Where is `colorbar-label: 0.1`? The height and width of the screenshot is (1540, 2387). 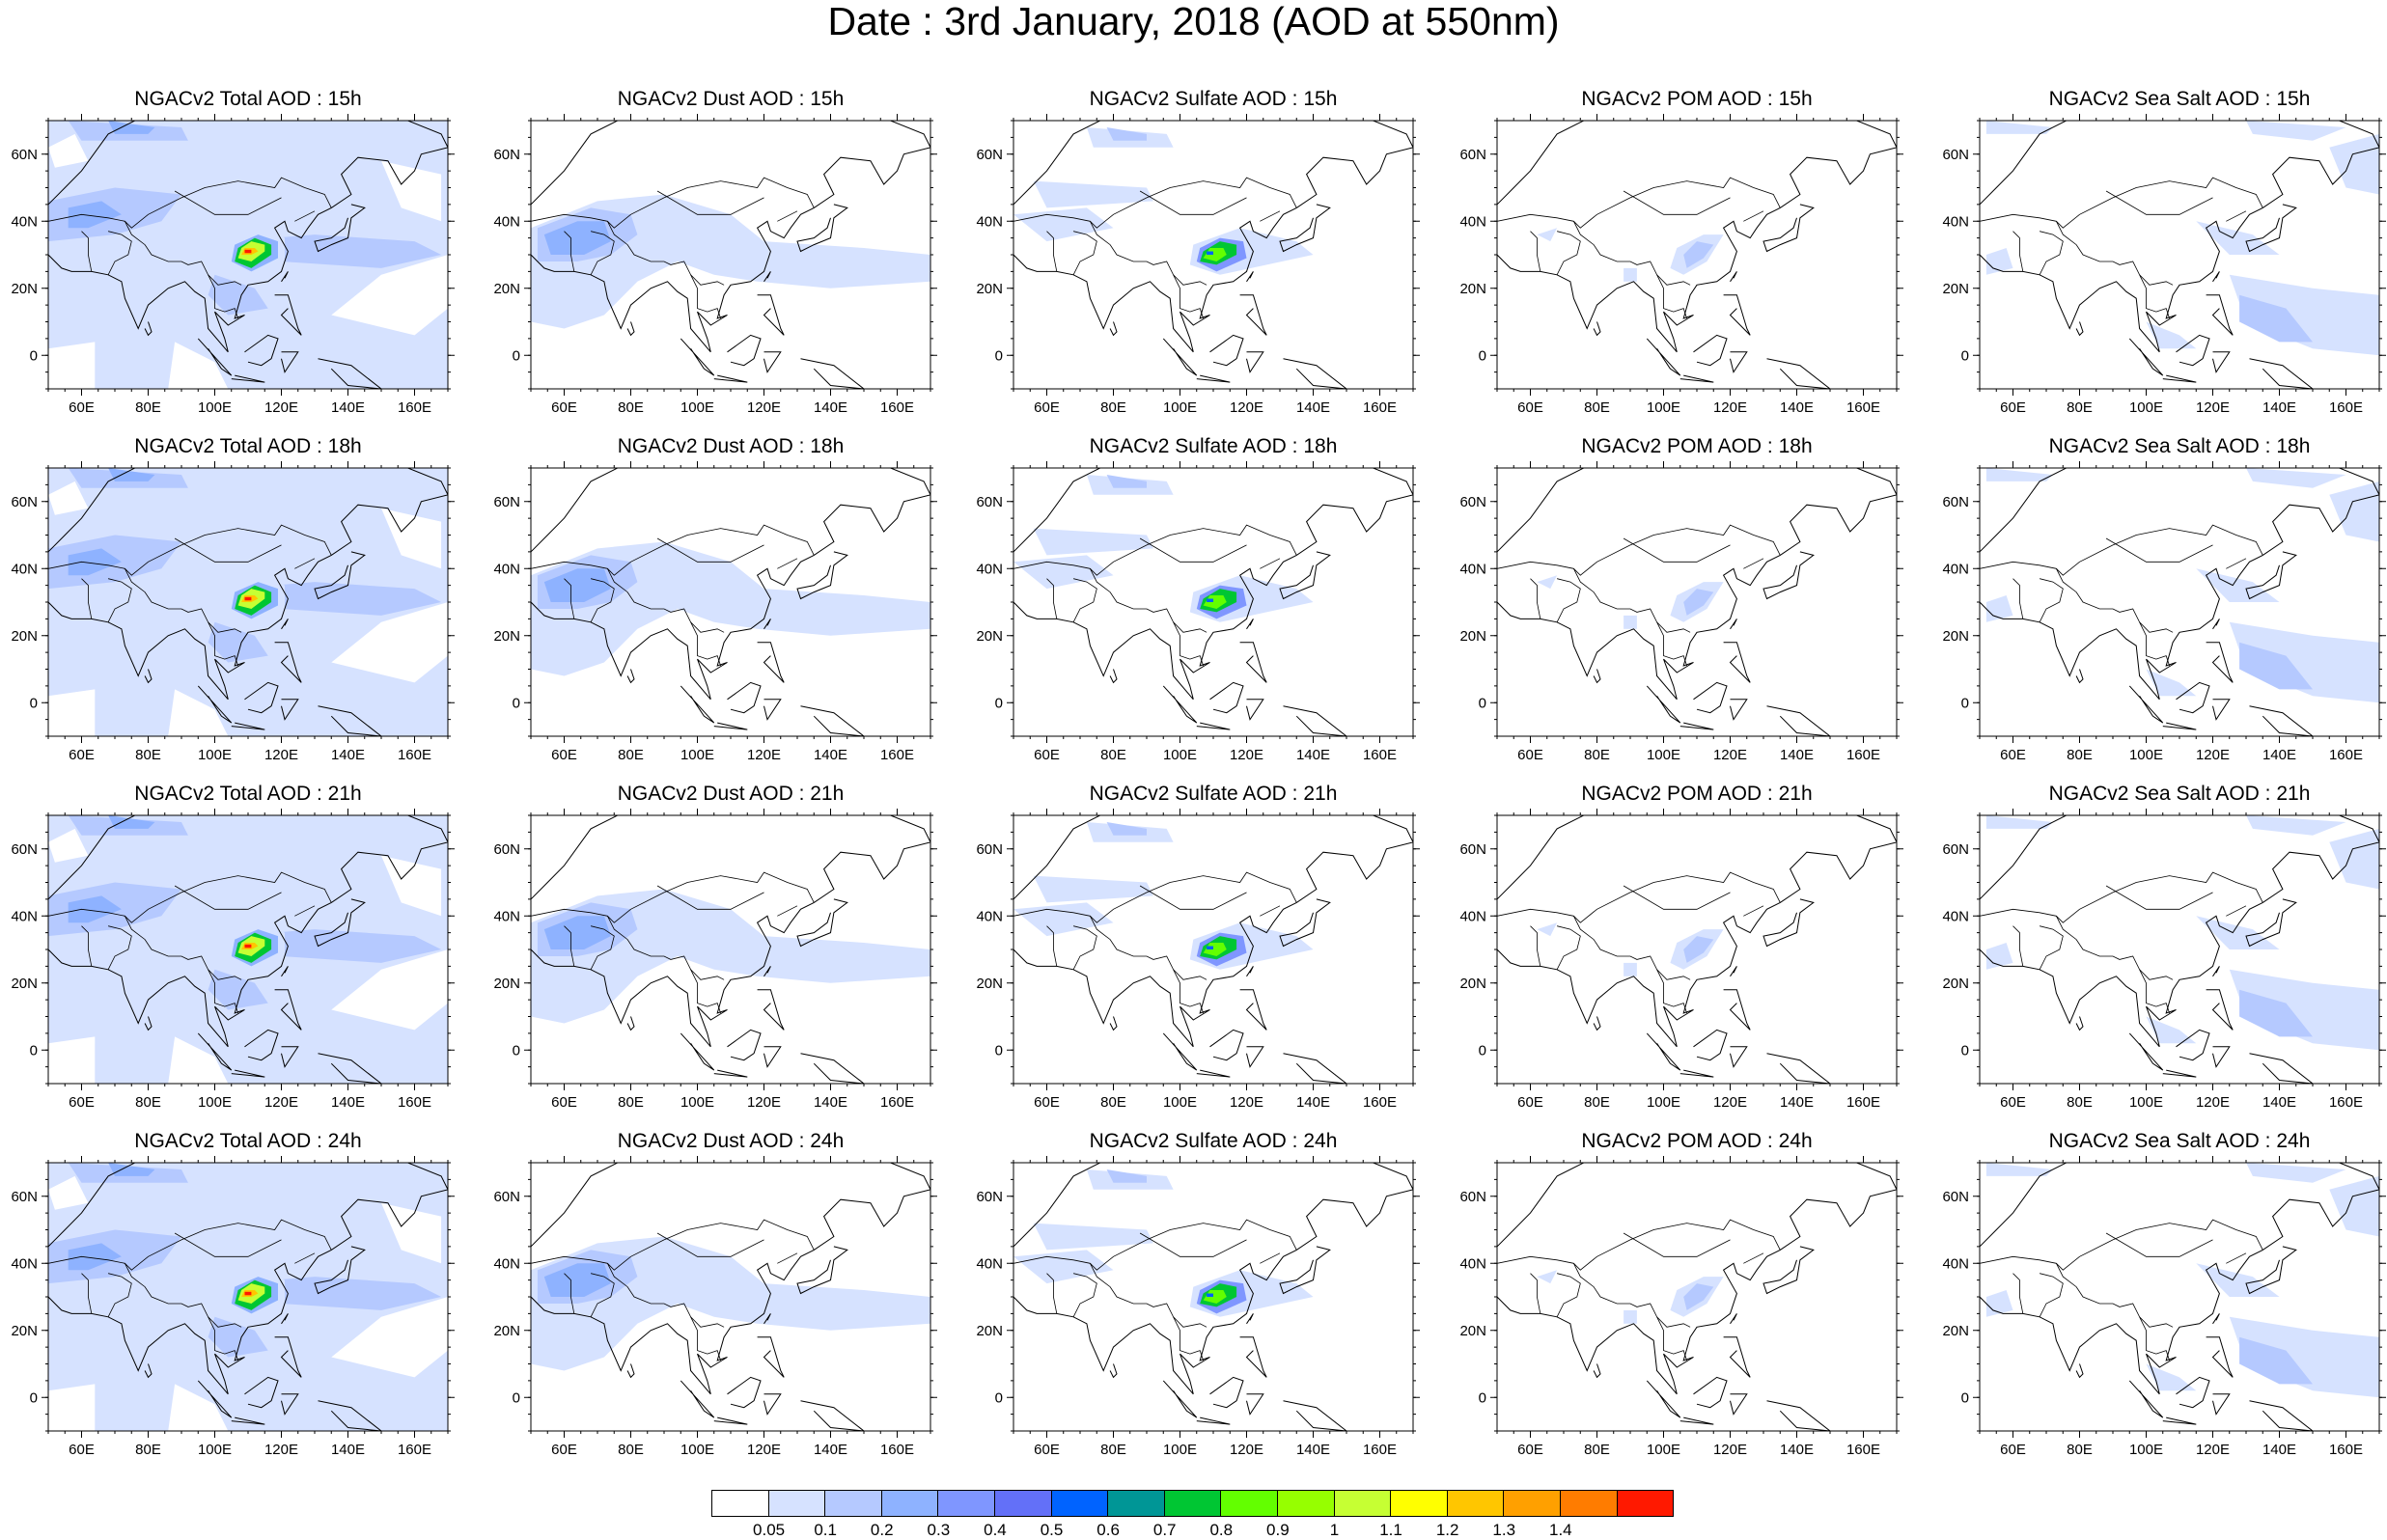 colorbar-label: 0.1 is located at coordinates (825, 1530).